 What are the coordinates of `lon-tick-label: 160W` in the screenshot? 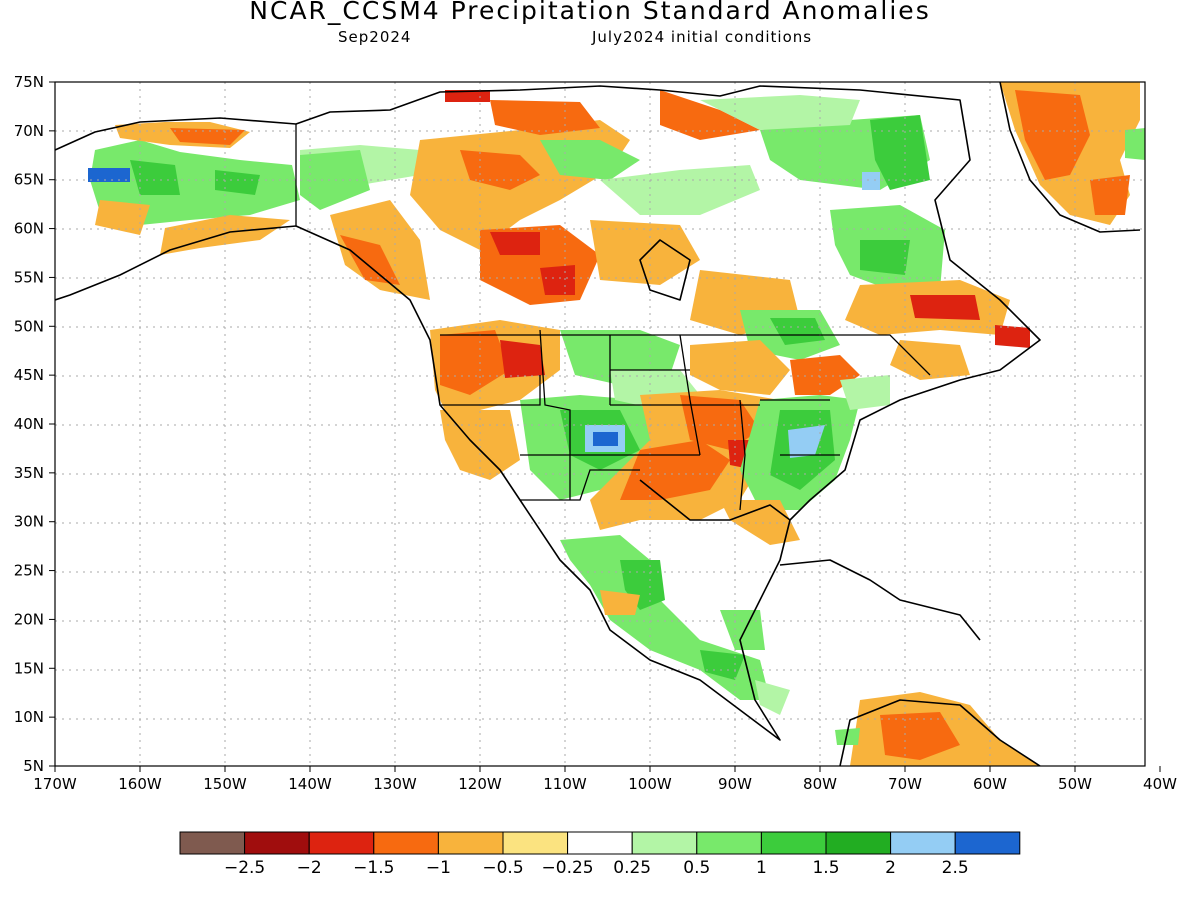 It's located at (140, 784).